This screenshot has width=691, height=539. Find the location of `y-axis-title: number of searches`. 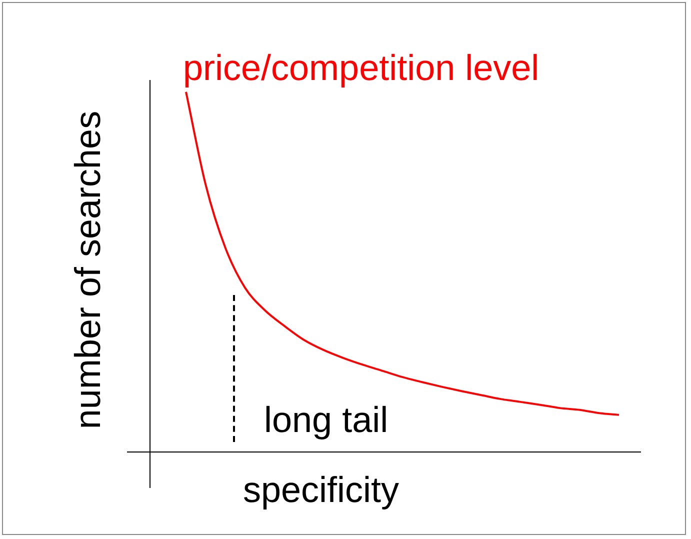

y-axis-title: number of searches is located at coordinates (87, 270).